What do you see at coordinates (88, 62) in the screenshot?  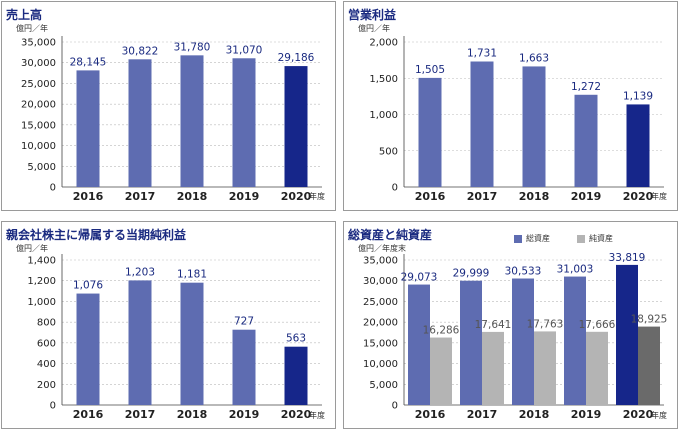 I see `data-label: 28,145` at bounding box center [88, 62].